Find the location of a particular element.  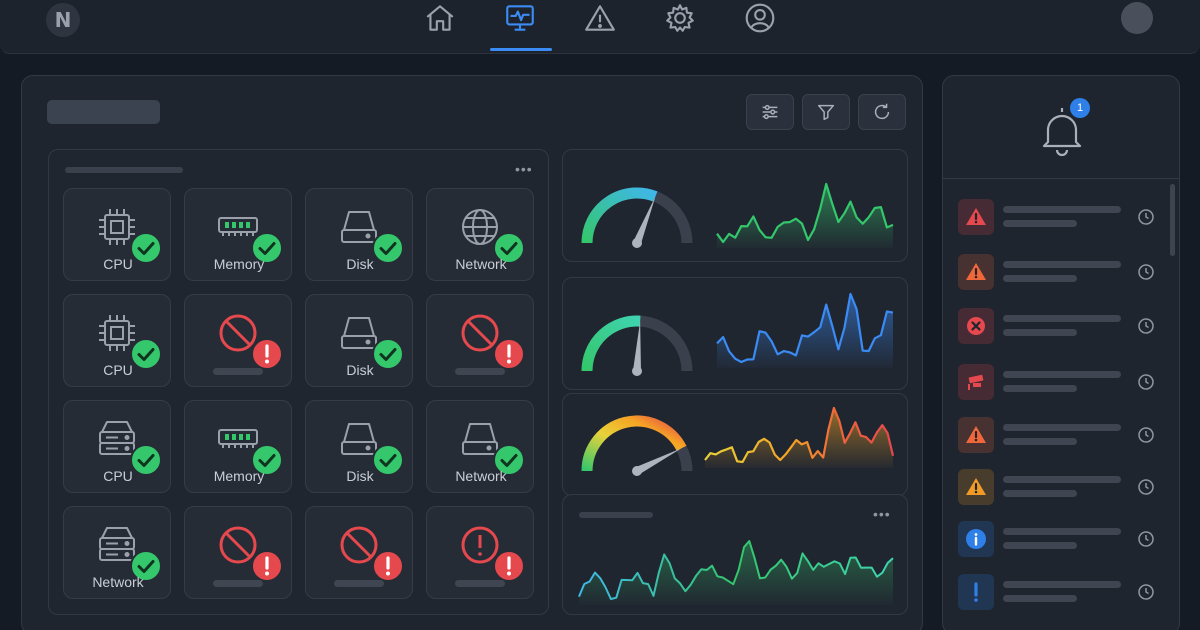

refresh-button is located at coordinates (882, 112).